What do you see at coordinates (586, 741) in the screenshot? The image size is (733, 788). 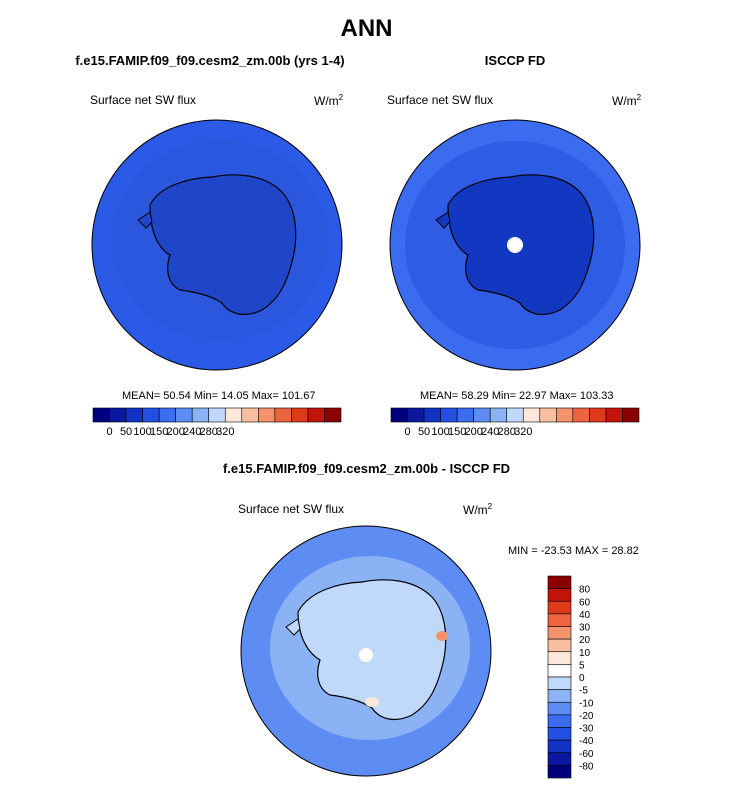 I see `panel3-colorbar-tick-label: -40` at bounding box center [586, 741].